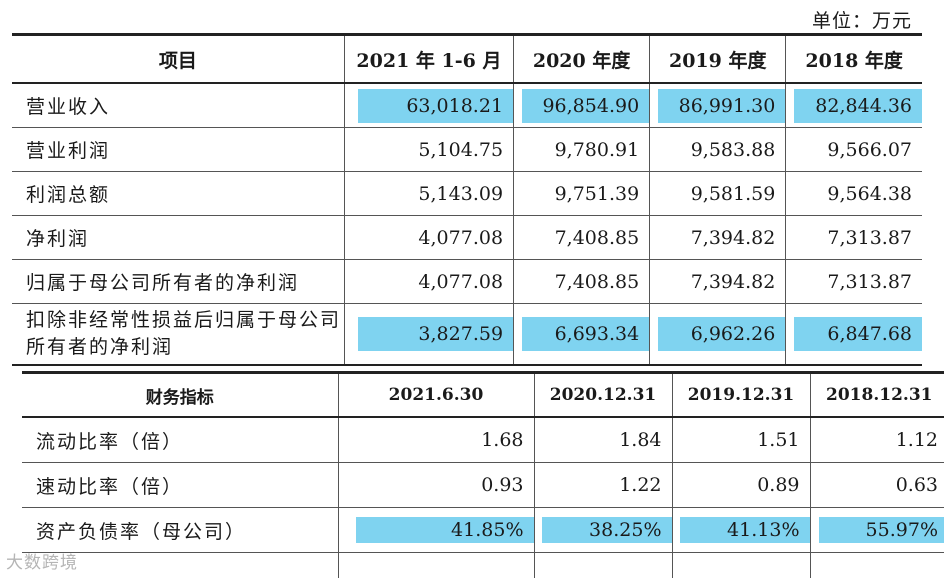 This screenshot has height=578, width=944. What do you see at coordinates (640, 440) in the screenshot?
I see `value-text: 1.84` at bounding box center [640, 440].